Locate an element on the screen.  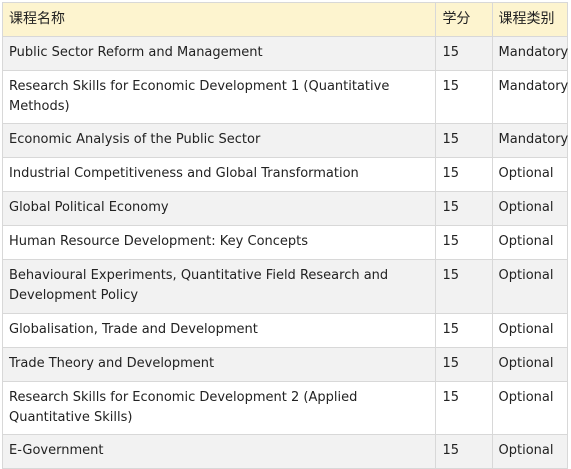
header-row: 课程名称 学分 课程类别 is located at coordinates (285, 19).